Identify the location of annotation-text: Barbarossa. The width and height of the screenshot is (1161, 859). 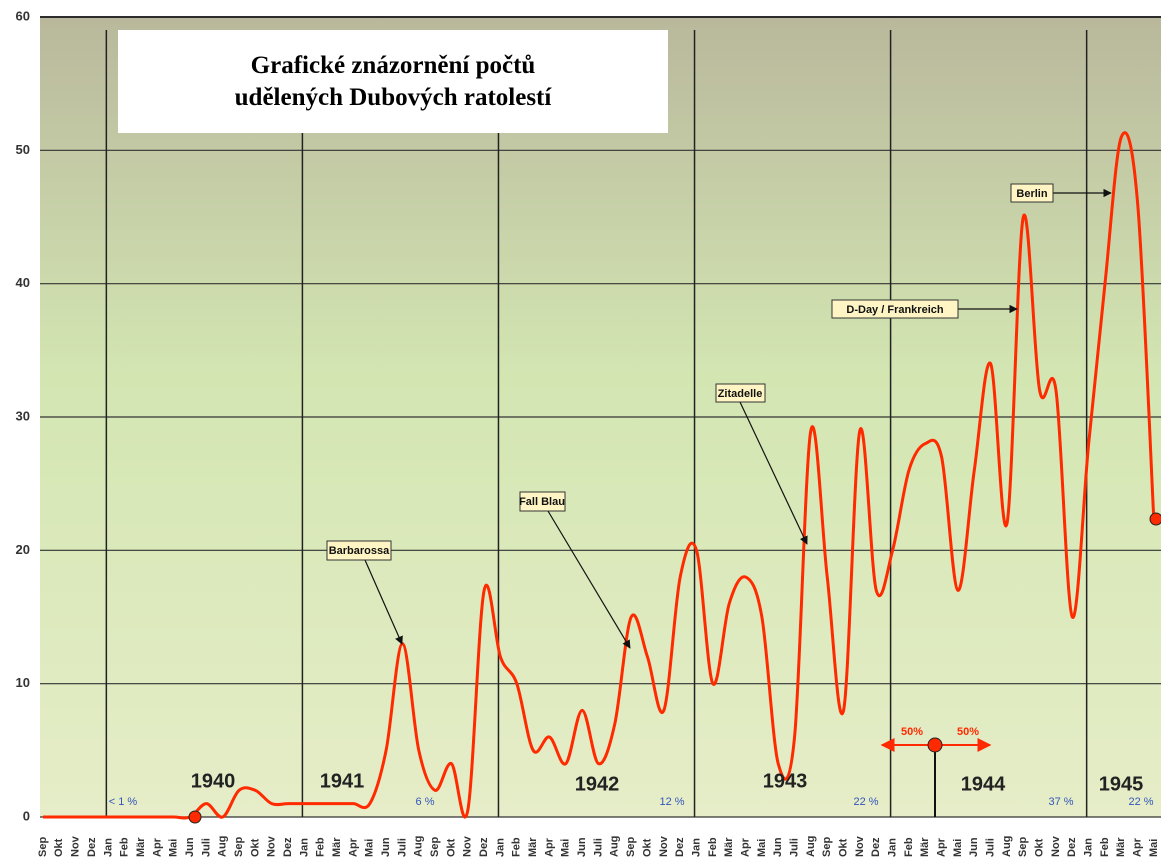
(359, 551).